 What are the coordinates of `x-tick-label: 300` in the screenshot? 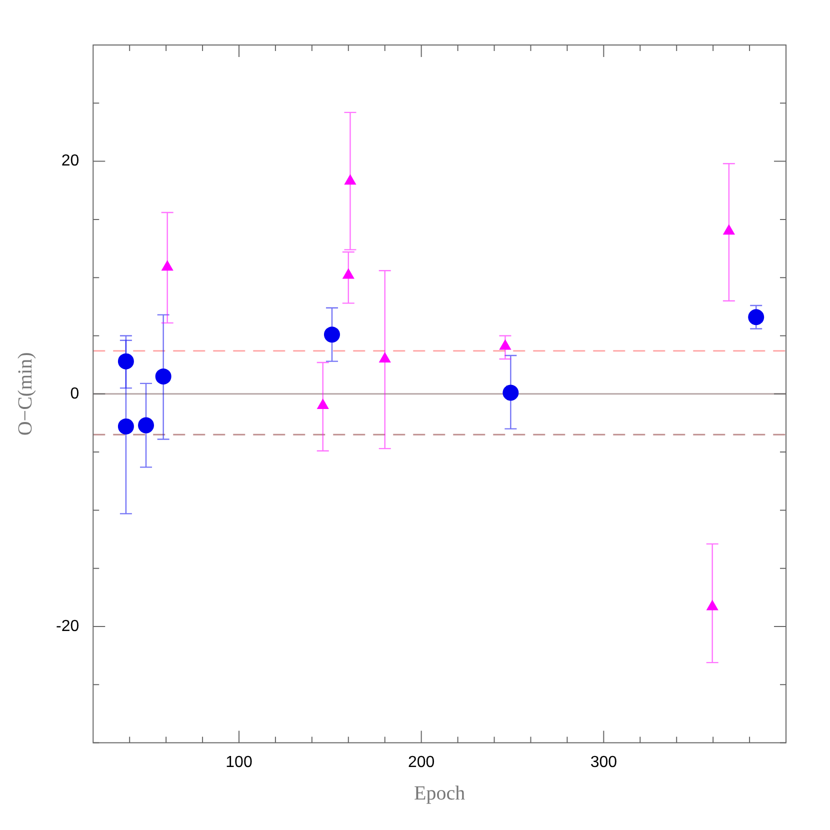 It's located at (604, 762).